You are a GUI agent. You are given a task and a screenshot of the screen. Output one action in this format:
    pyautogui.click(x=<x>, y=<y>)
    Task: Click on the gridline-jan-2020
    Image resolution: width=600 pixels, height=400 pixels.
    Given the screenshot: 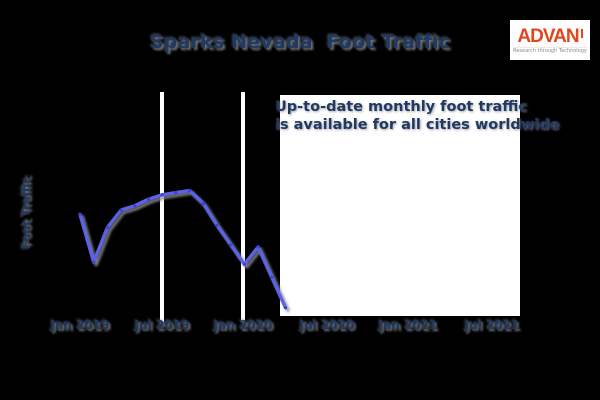 What is the action you would take?
    pyautogui.click(x=243, y=207)
    